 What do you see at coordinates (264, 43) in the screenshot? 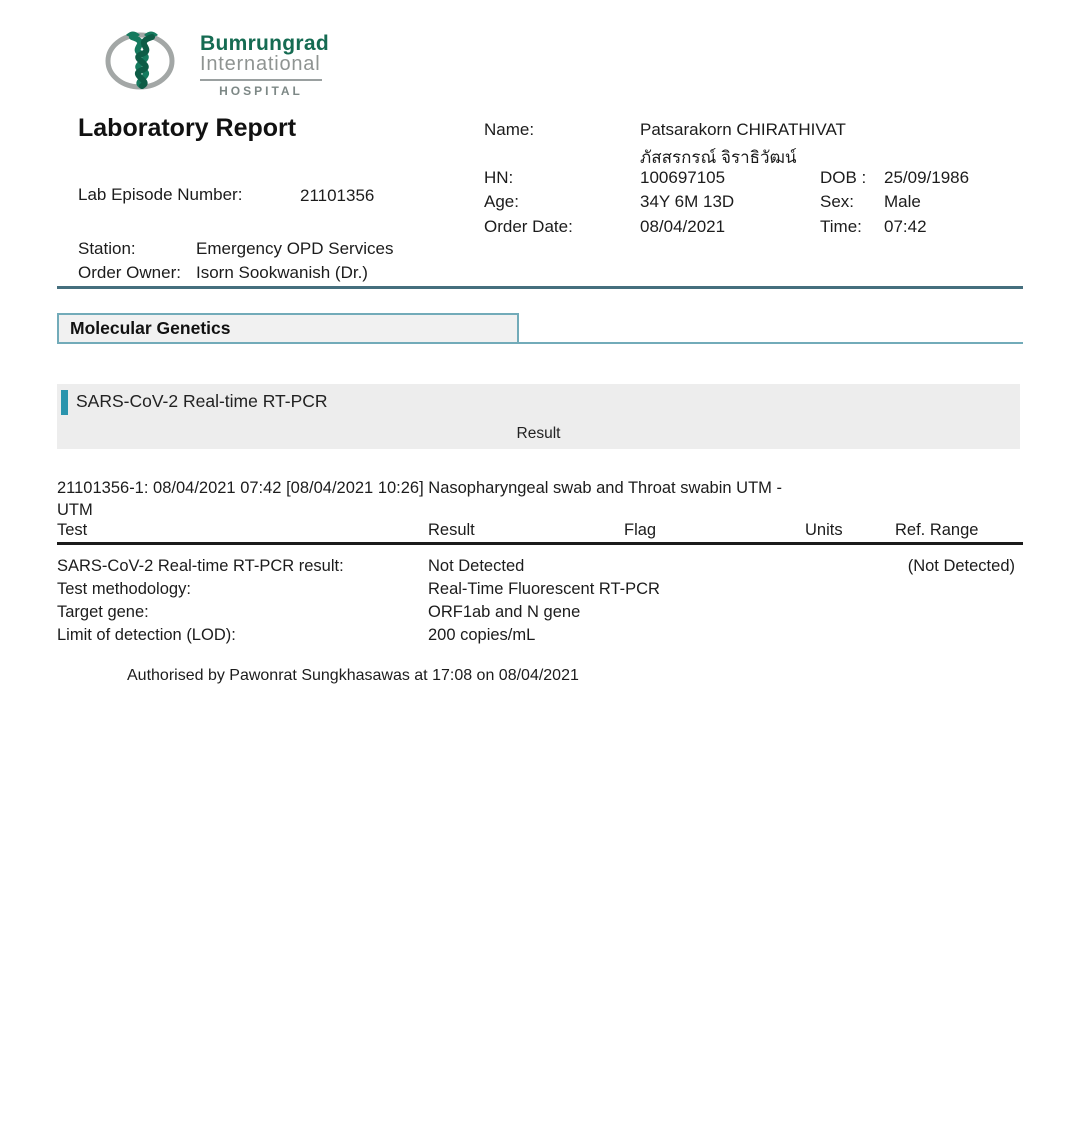
I see `hospital-name: Bumrungrad` at bounding box center [264, 43].